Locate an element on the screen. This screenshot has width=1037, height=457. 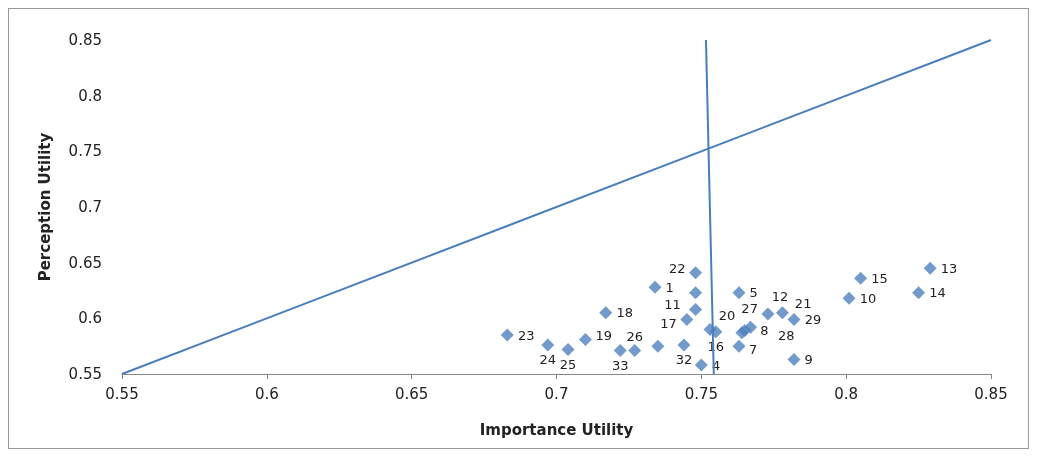
x-tick-label: 0.6 is located at coordinates (266, 393).